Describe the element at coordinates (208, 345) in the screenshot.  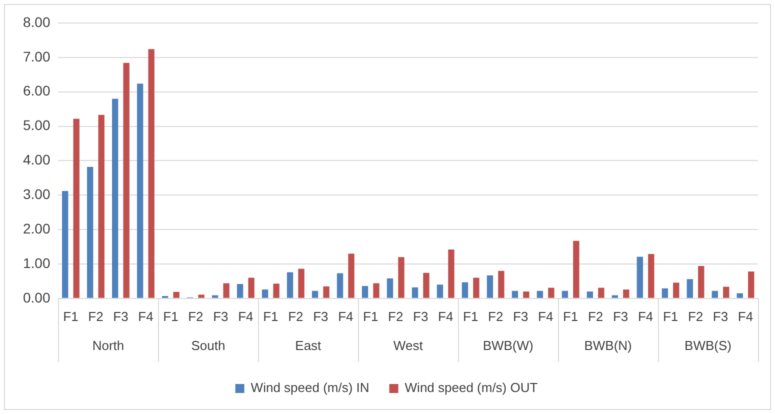
I see `text: South` at that location.